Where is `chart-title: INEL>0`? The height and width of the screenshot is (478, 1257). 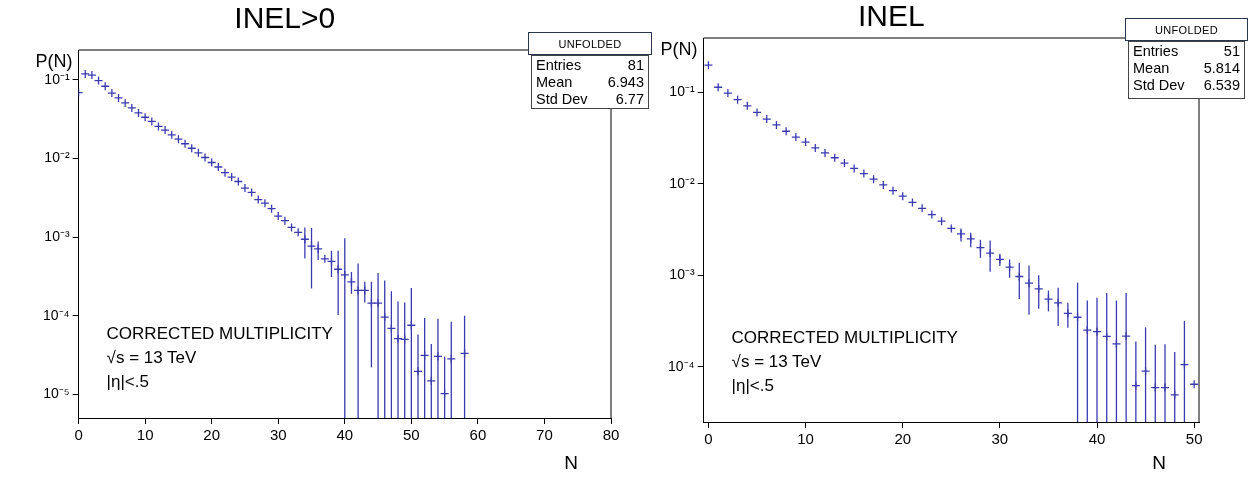
chart-title: INEL>0 is located at coordinates (285, 18).